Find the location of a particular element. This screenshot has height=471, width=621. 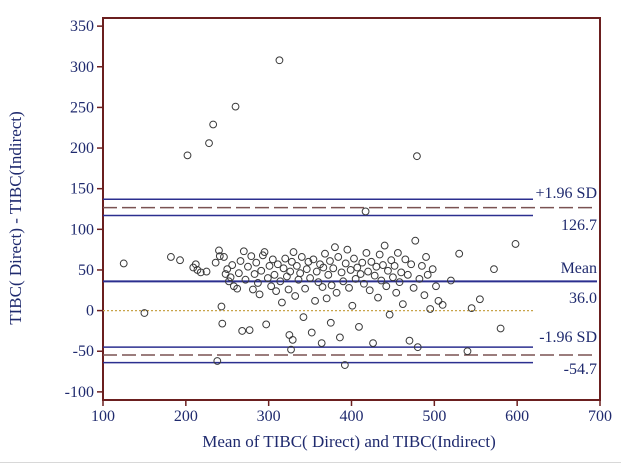

y-tick-label: 250 is located at coordinates (82, 107).